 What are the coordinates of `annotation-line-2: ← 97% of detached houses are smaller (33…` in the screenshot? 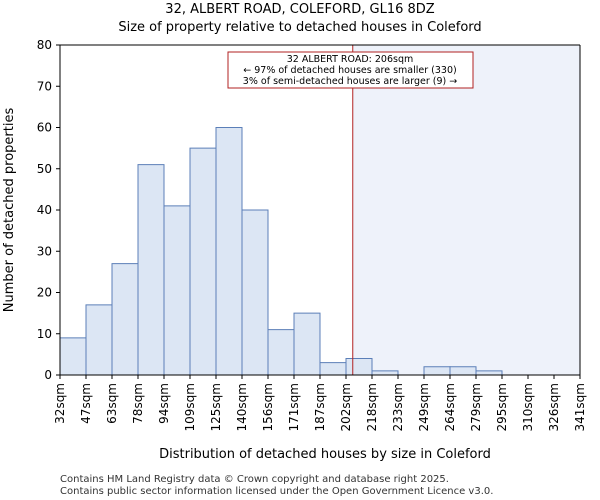 It's located at (349, 70).